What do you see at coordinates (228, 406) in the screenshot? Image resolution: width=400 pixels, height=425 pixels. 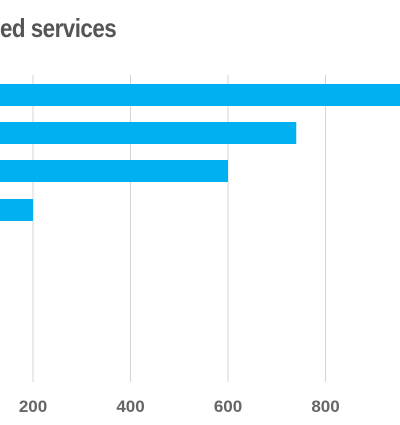 I see `x-tick-label-600: 600` at bounding box center [228, 406].